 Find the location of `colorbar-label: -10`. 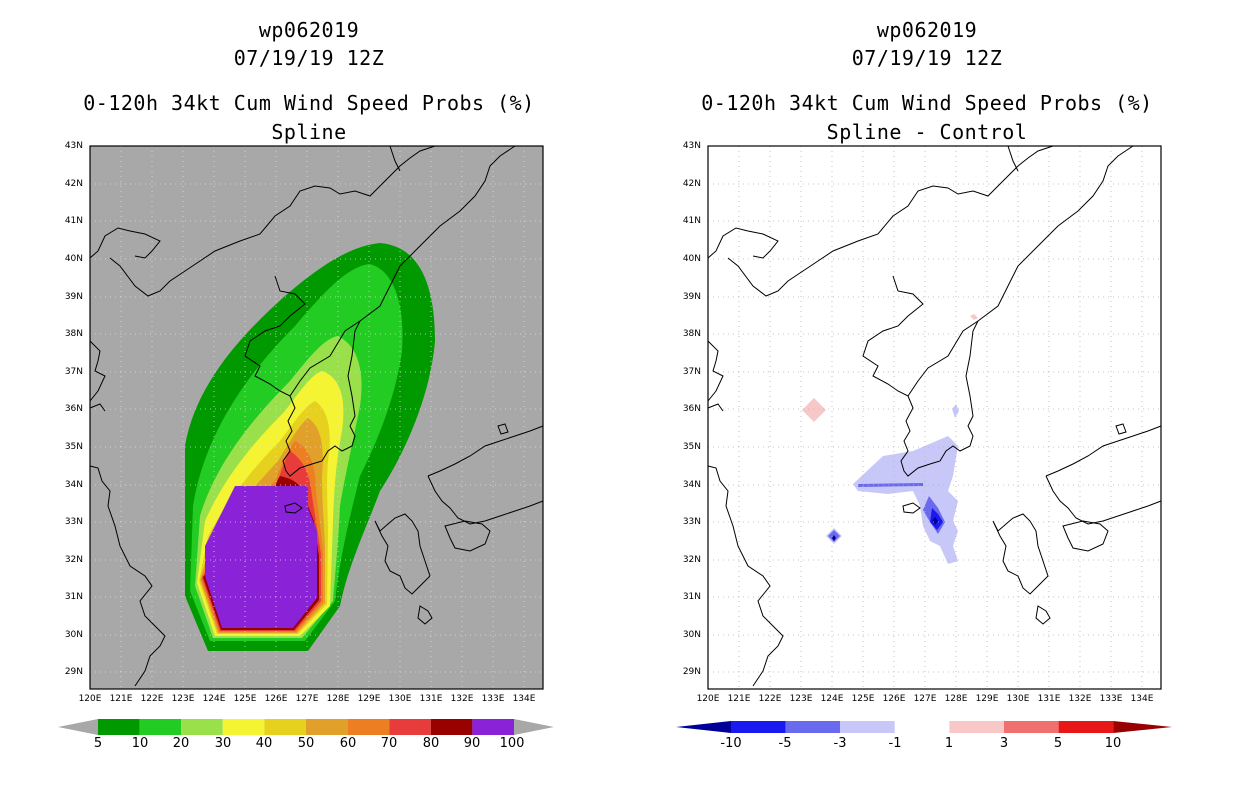

colorbar-label: -10 is located at coordinates (731, 743).